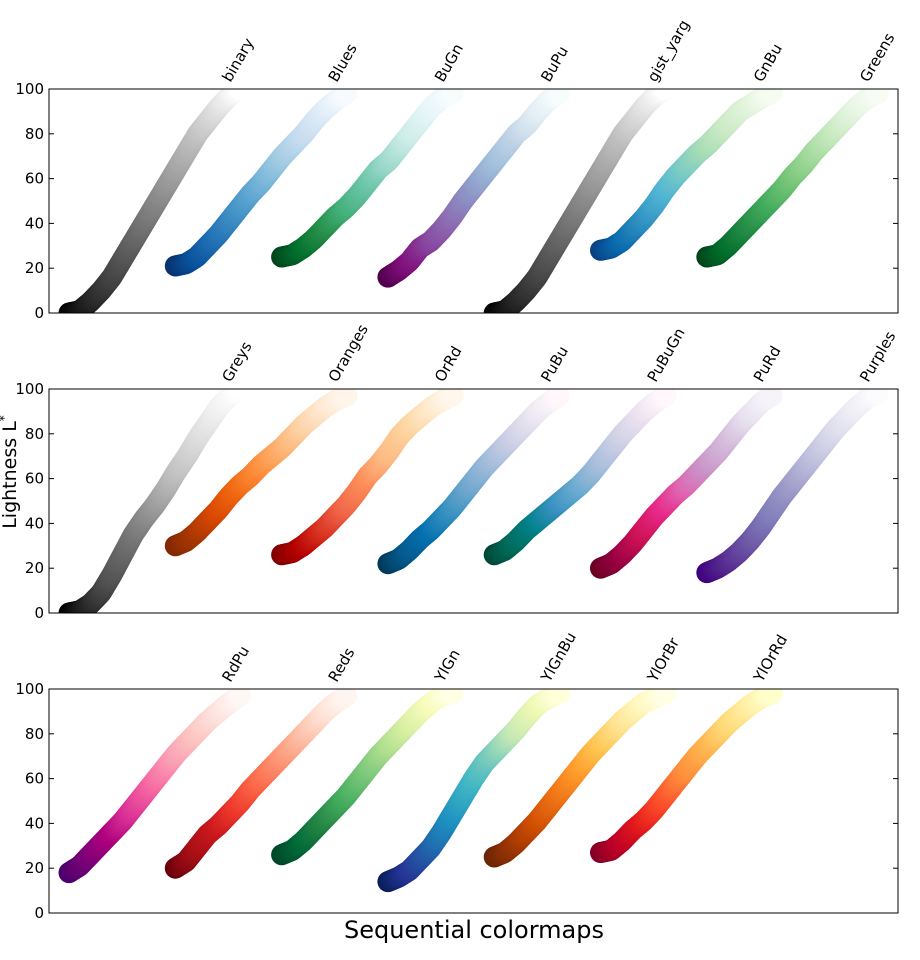 The width and height of the screenshot is (920, 960). Describe the element at coordinates (554, 64) in the screenshot. I see `colormap-label-BuPu: BuPu` at that location.